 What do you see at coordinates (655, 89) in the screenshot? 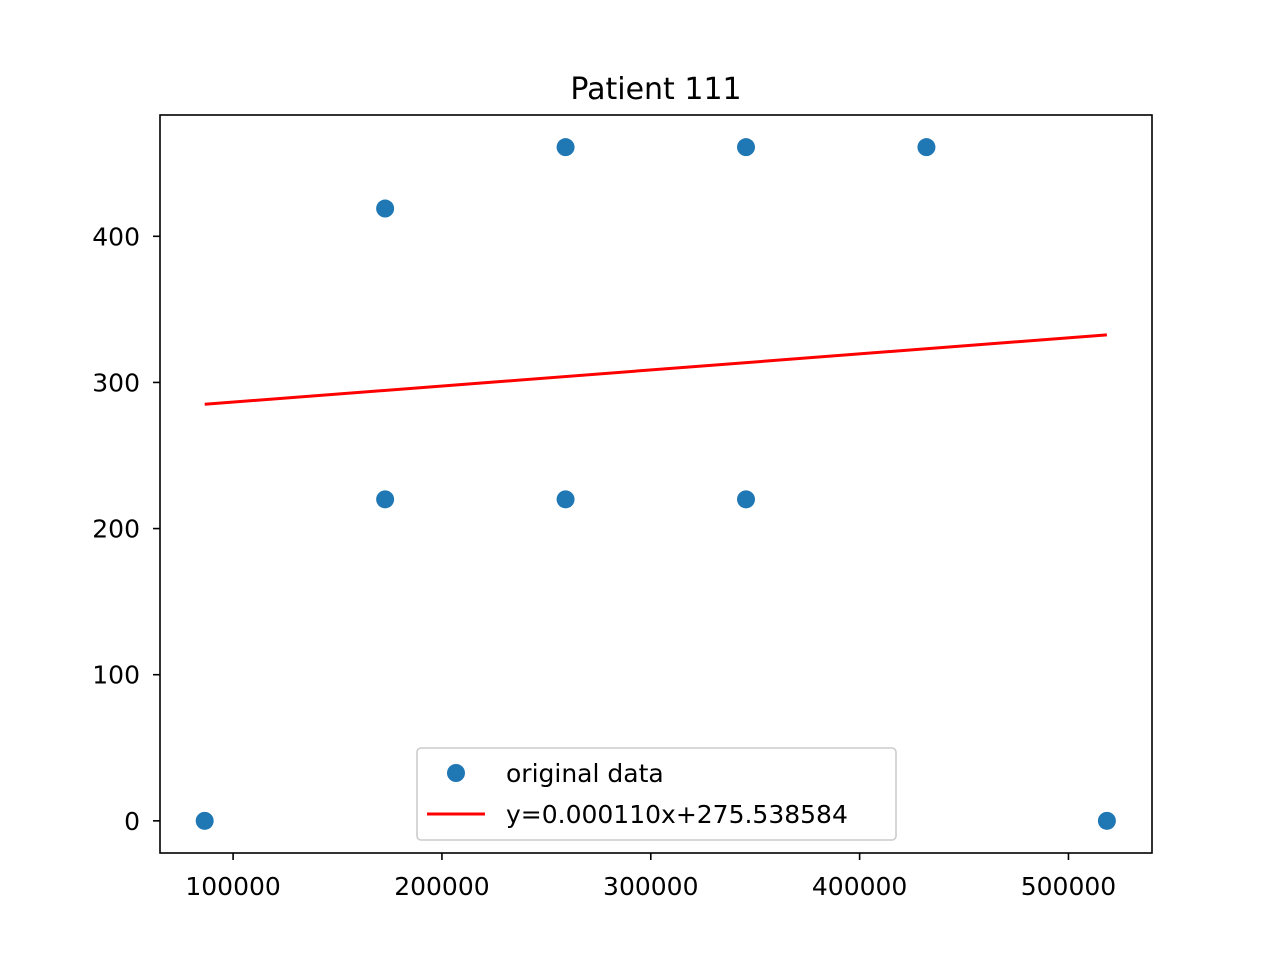
I see `chart-title: Patient 111` at bounding box center [655, 89].